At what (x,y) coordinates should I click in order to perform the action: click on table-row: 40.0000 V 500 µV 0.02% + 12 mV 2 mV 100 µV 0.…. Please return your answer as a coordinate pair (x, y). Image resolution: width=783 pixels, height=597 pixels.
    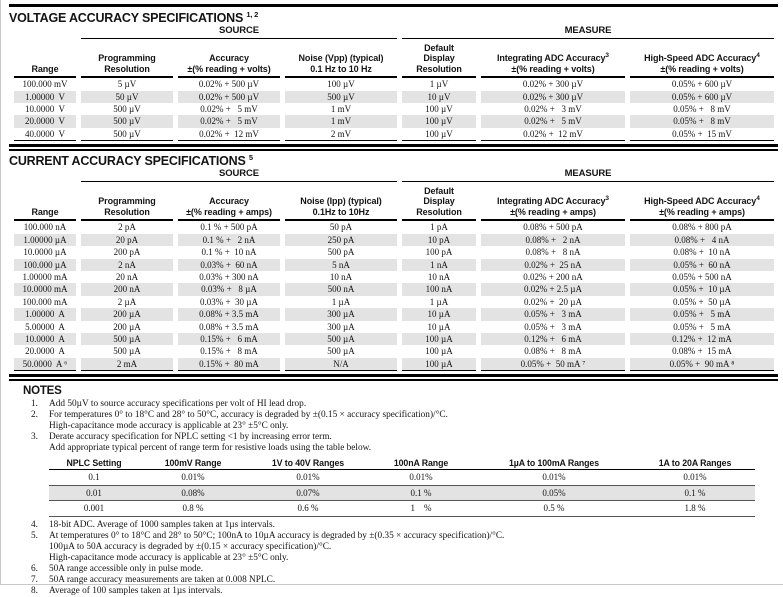
    Looking at the image, I should click on (394, 135).